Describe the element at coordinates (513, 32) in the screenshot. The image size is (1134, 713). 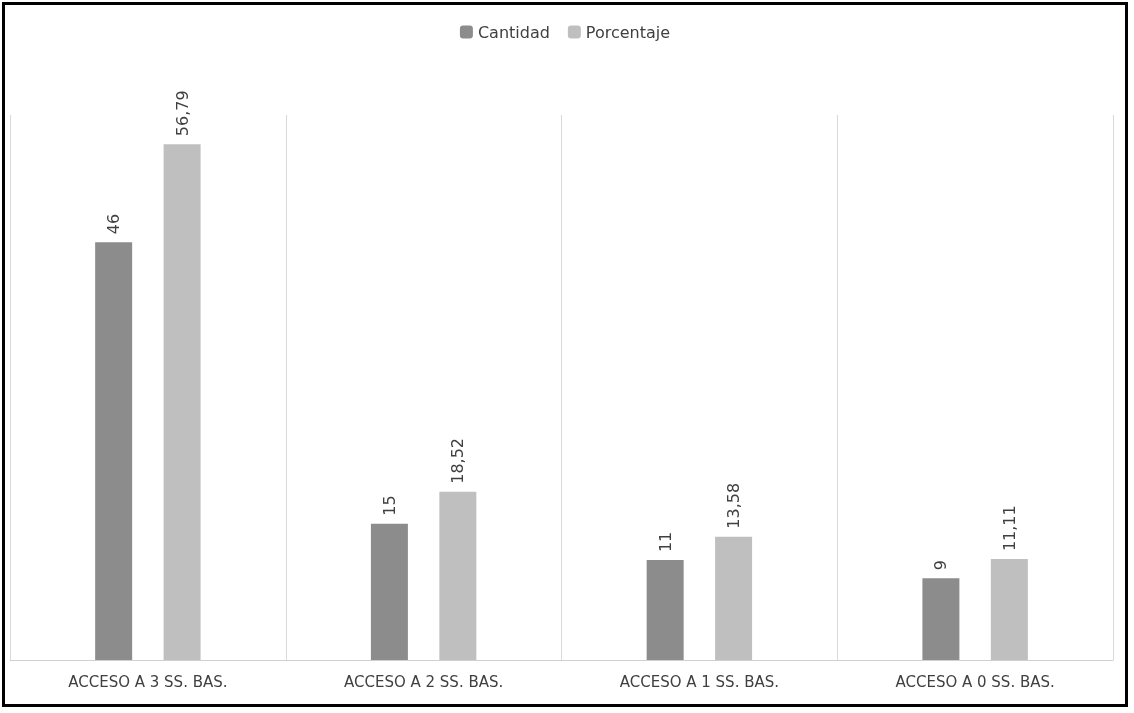
I see `legend-label: Cantidad` at that location.